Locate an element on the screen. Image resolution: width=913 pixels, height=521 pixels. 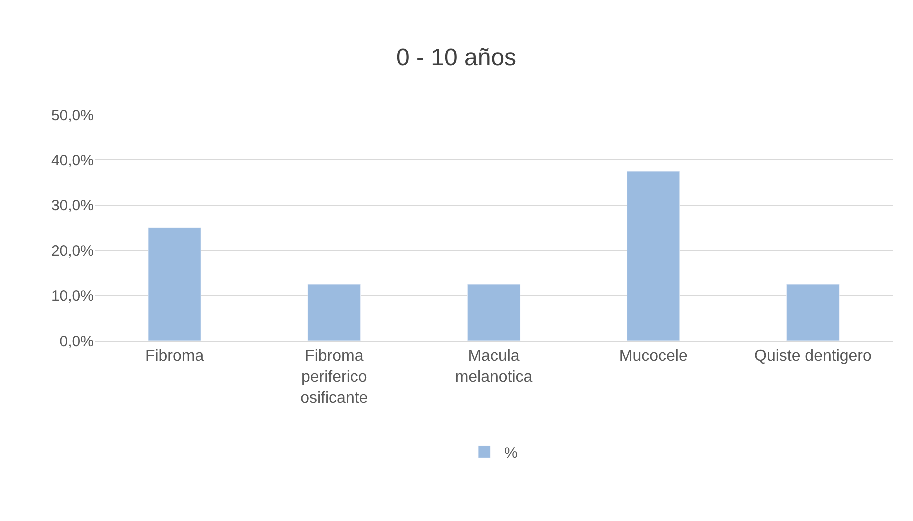
y-tick-label: 50,0% is located at coordinates (72, 115).